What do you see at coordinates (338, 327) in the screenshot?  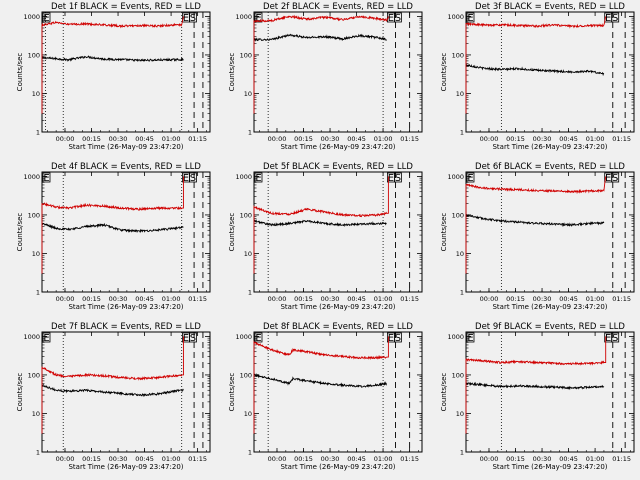 I see `panel-title: Det 8f BLACK = Events, RED = LLD` at bounding box center [338, 327].